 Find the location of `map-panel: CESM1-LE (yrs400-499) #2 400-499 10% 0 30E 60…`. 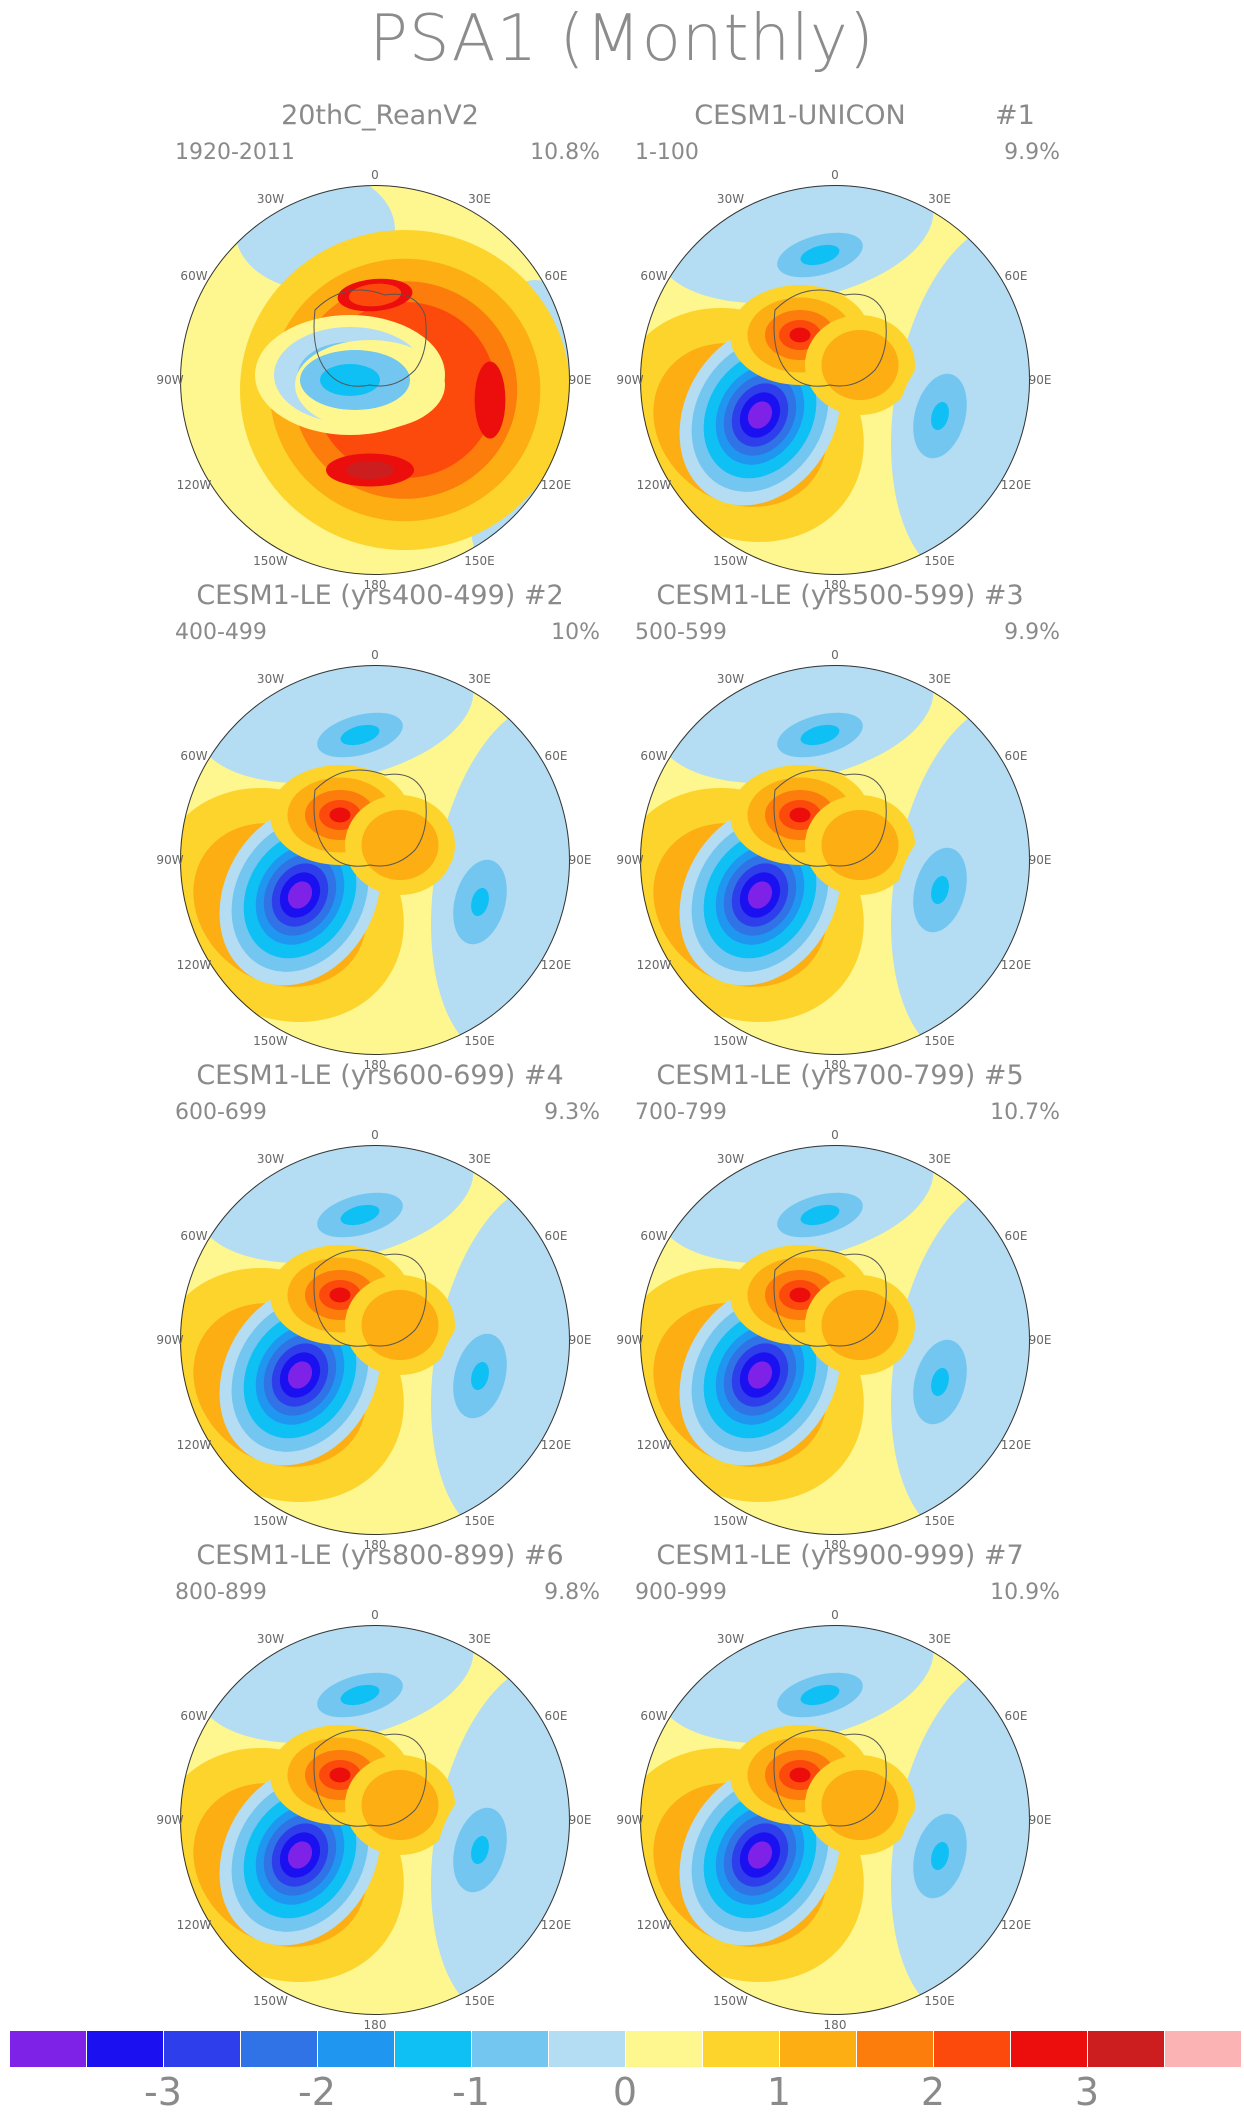

map-panel: CESM1-LE (yrs400-499) #2 400-499 10% 0 30E 60… is located at coordinates (380, 826).